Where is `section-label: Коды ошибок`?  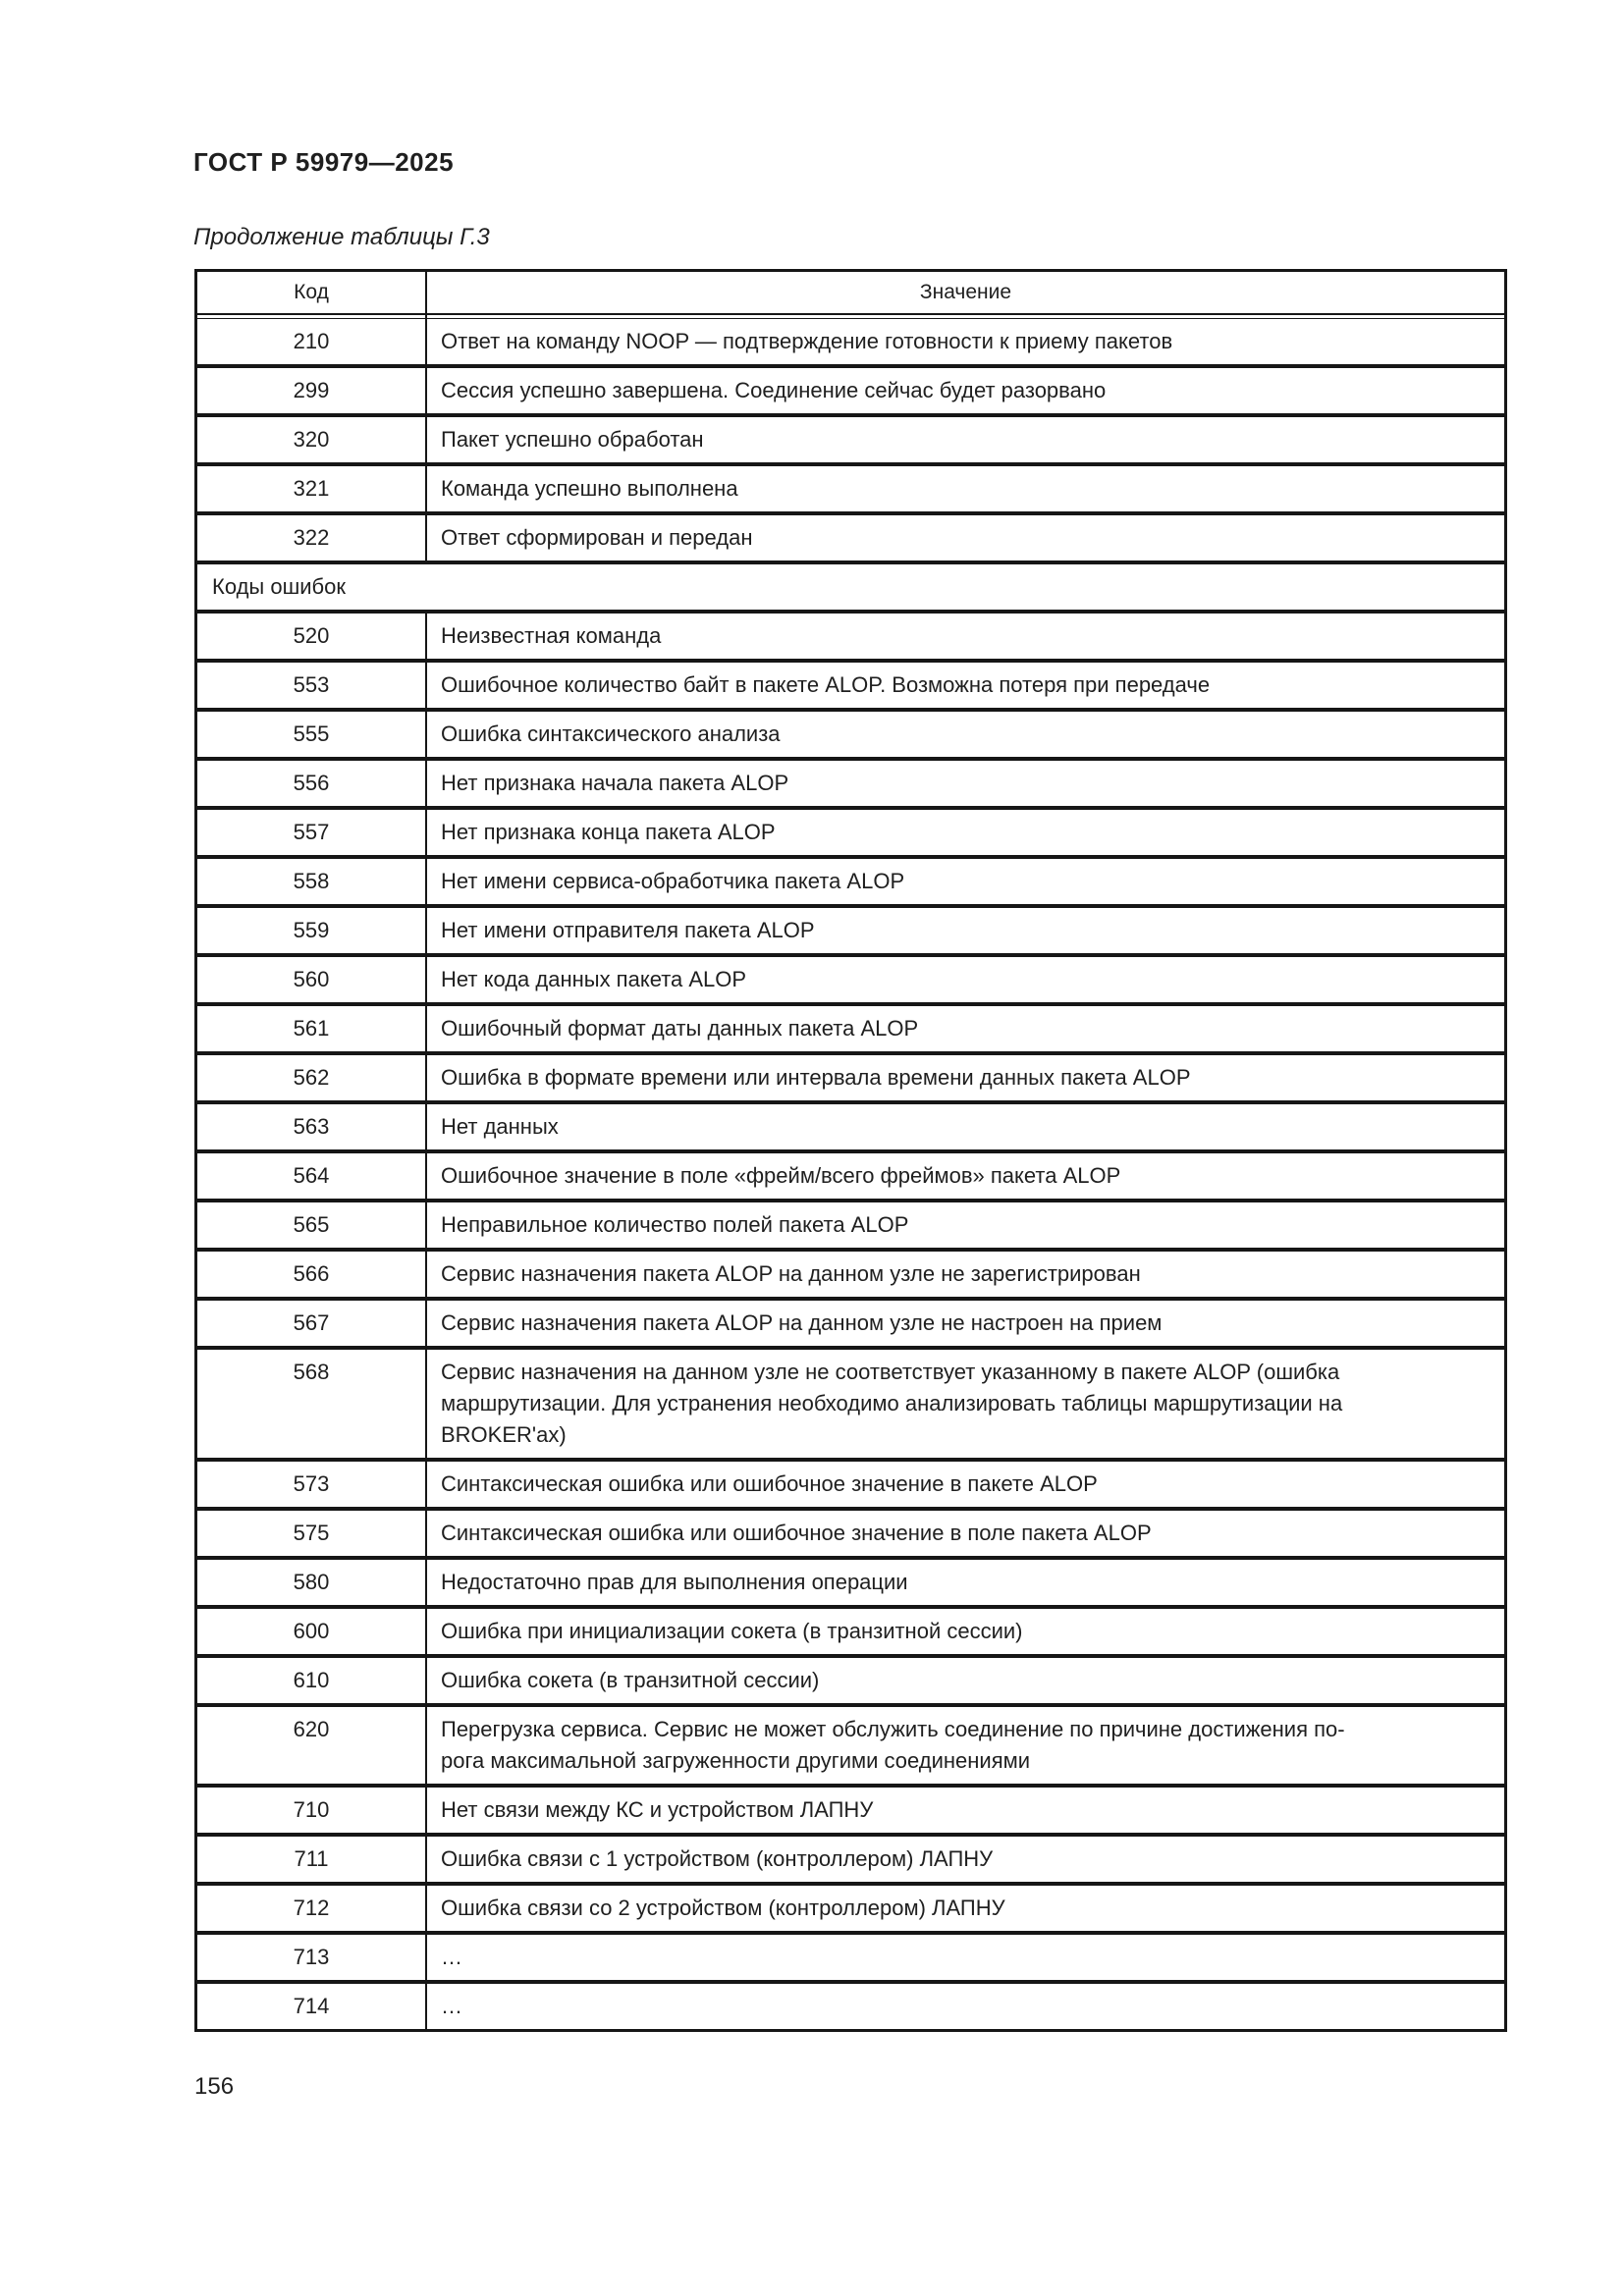
section-label: Коды ошибок is located at coordinates (279, 587).